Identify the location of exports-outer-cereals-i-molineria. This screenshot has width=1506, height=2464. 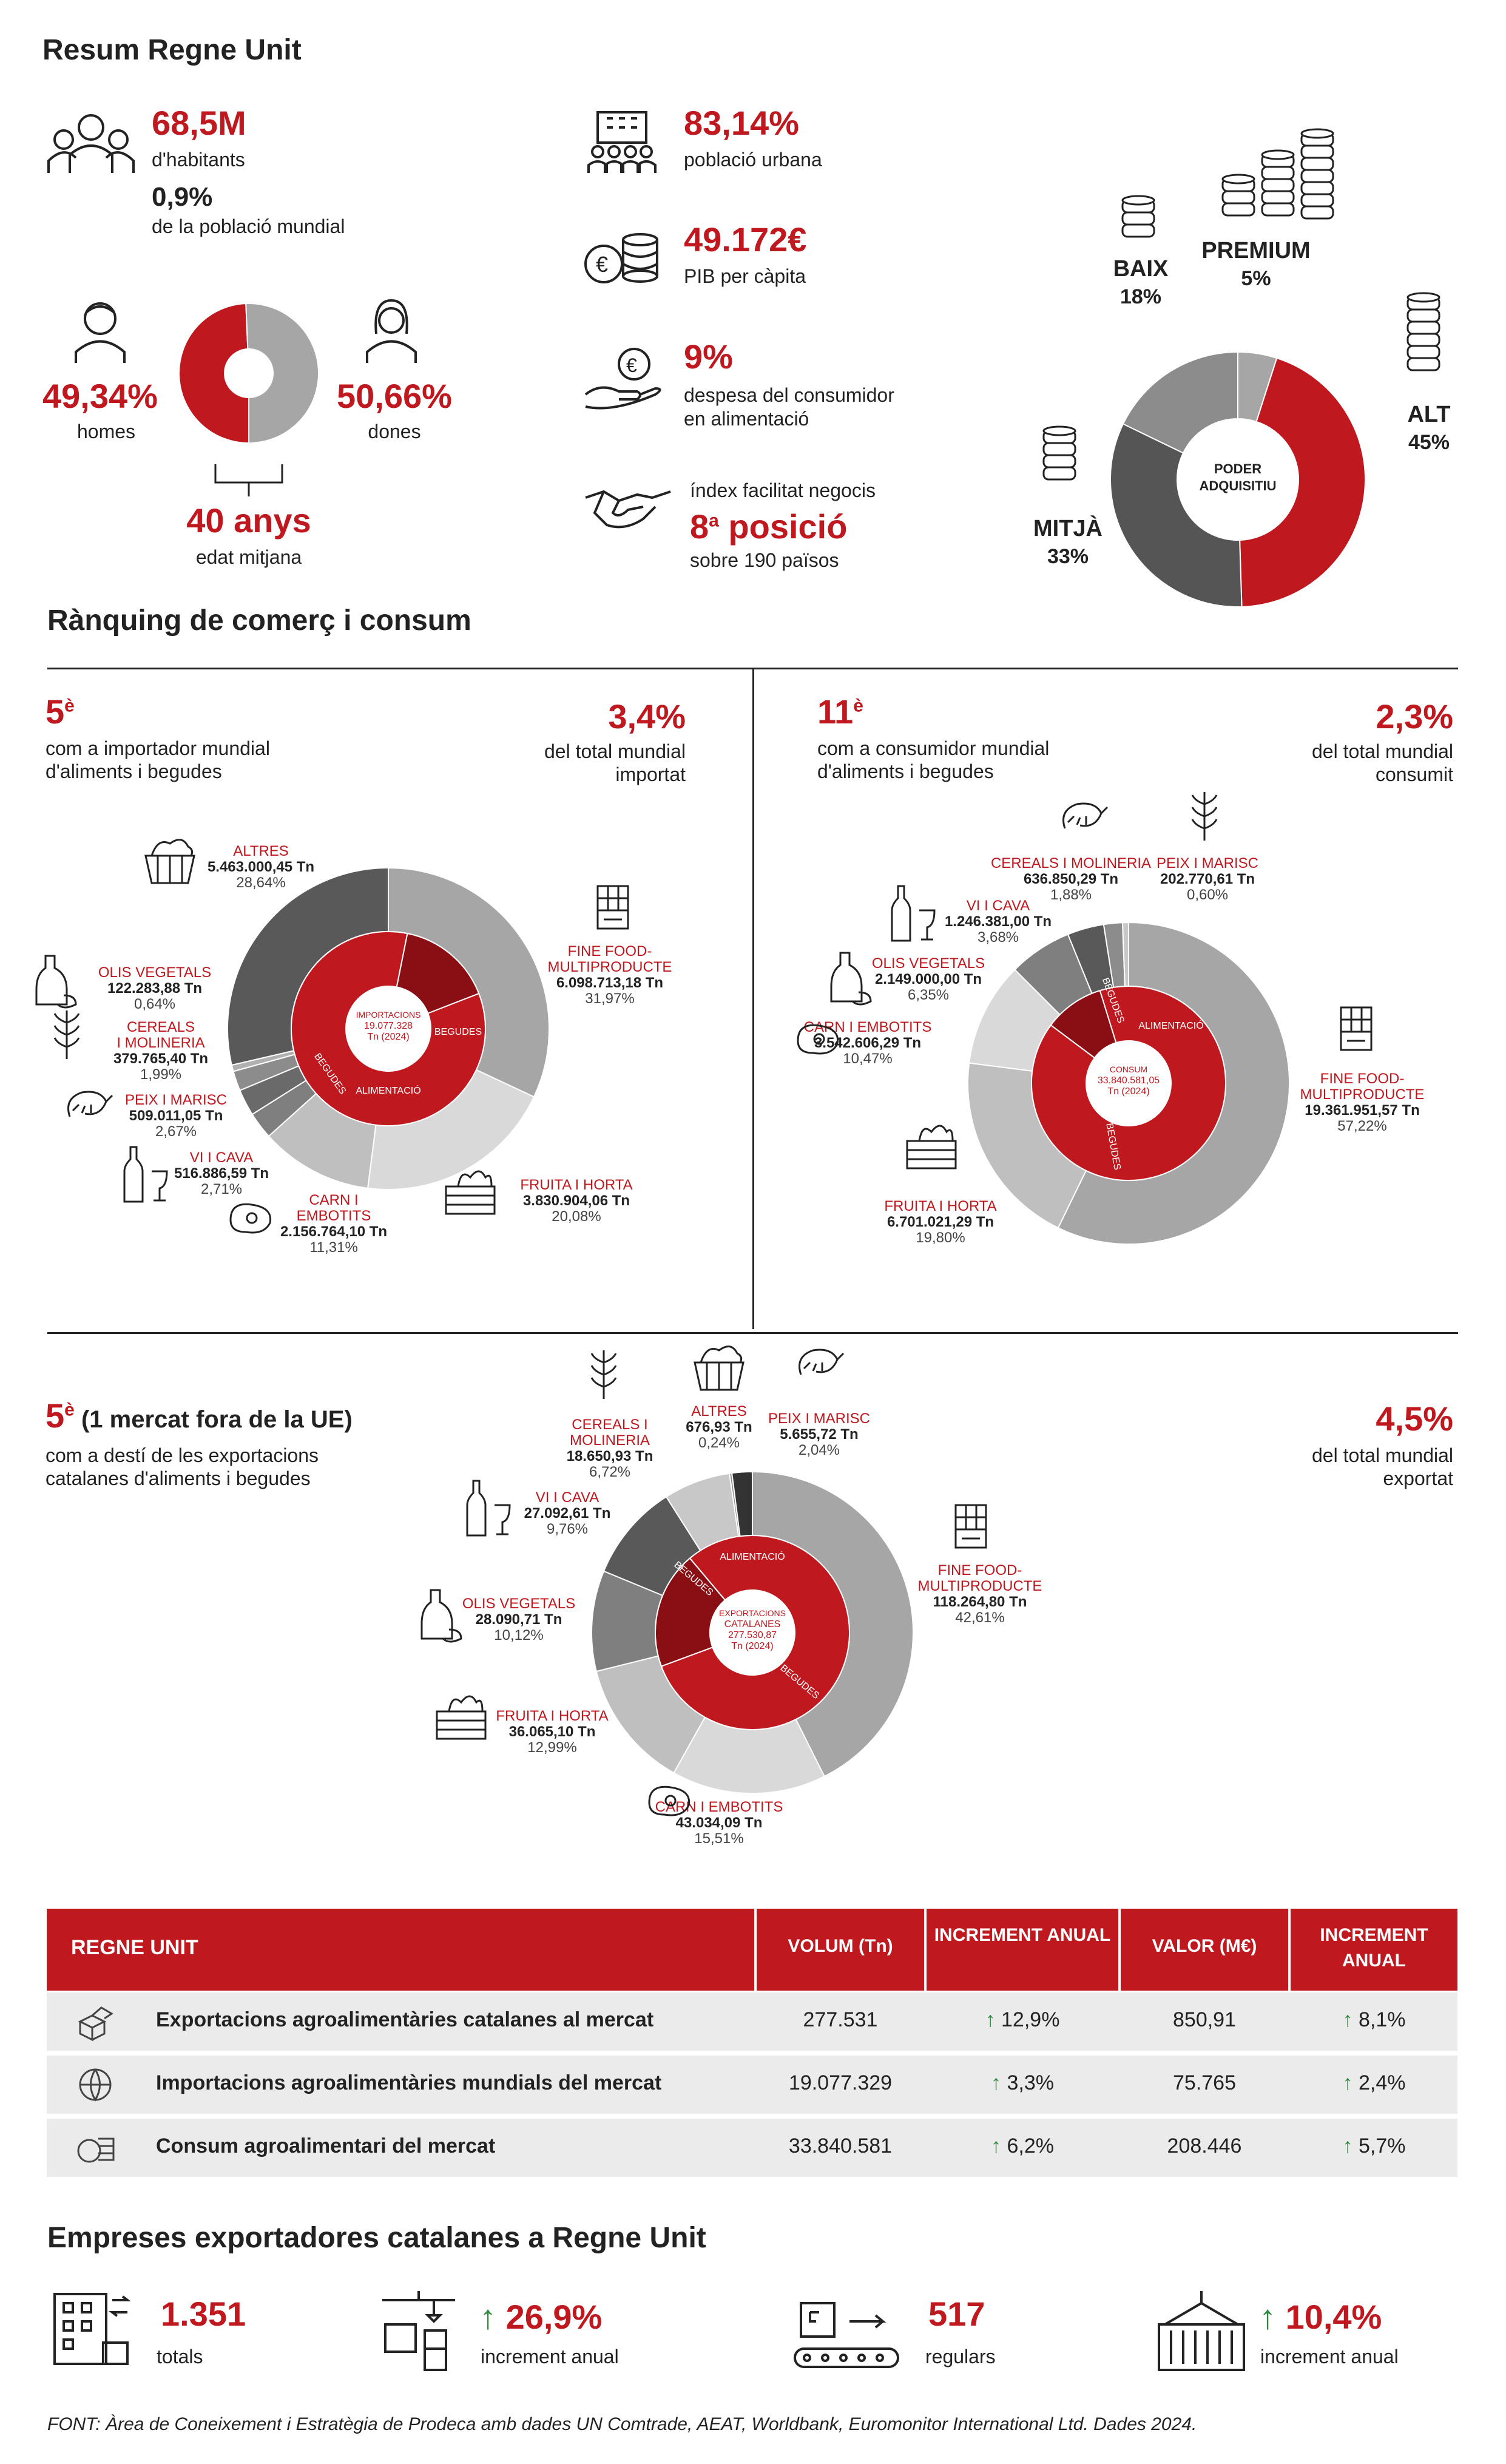
(703, 1512).